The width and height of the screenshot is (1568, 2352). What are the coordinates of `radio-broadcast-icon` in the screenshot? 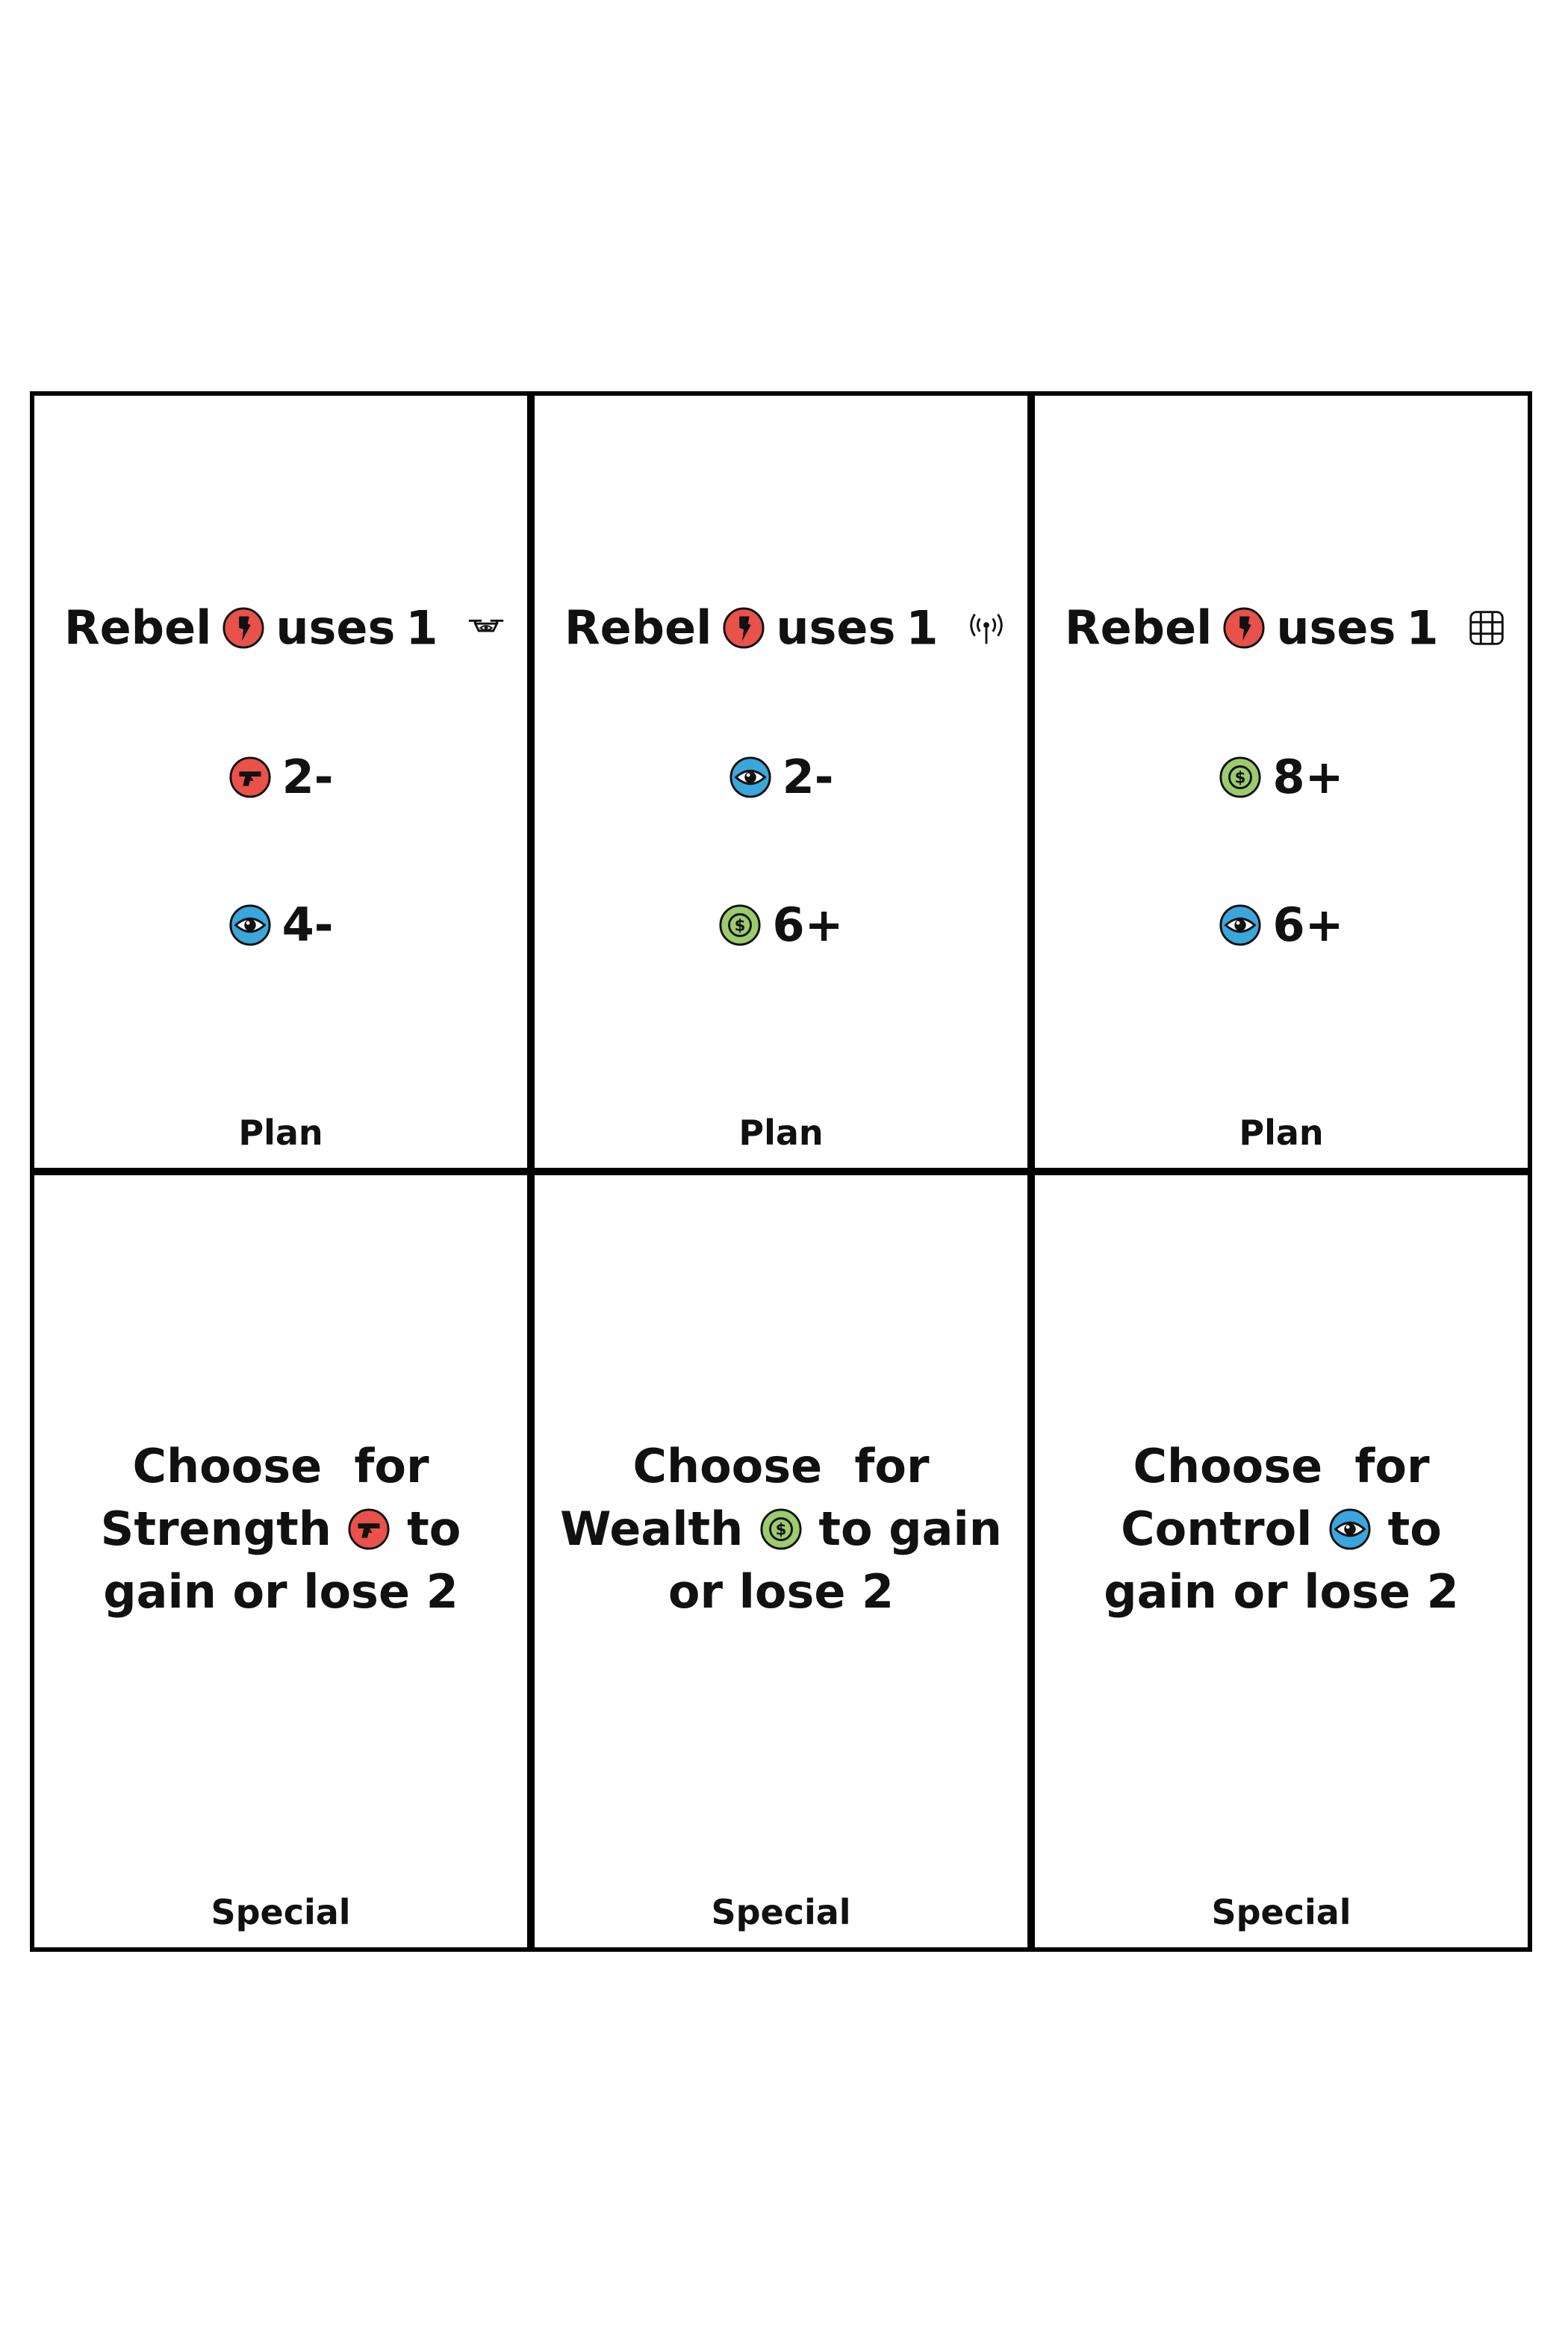 It's located at (986, 628).